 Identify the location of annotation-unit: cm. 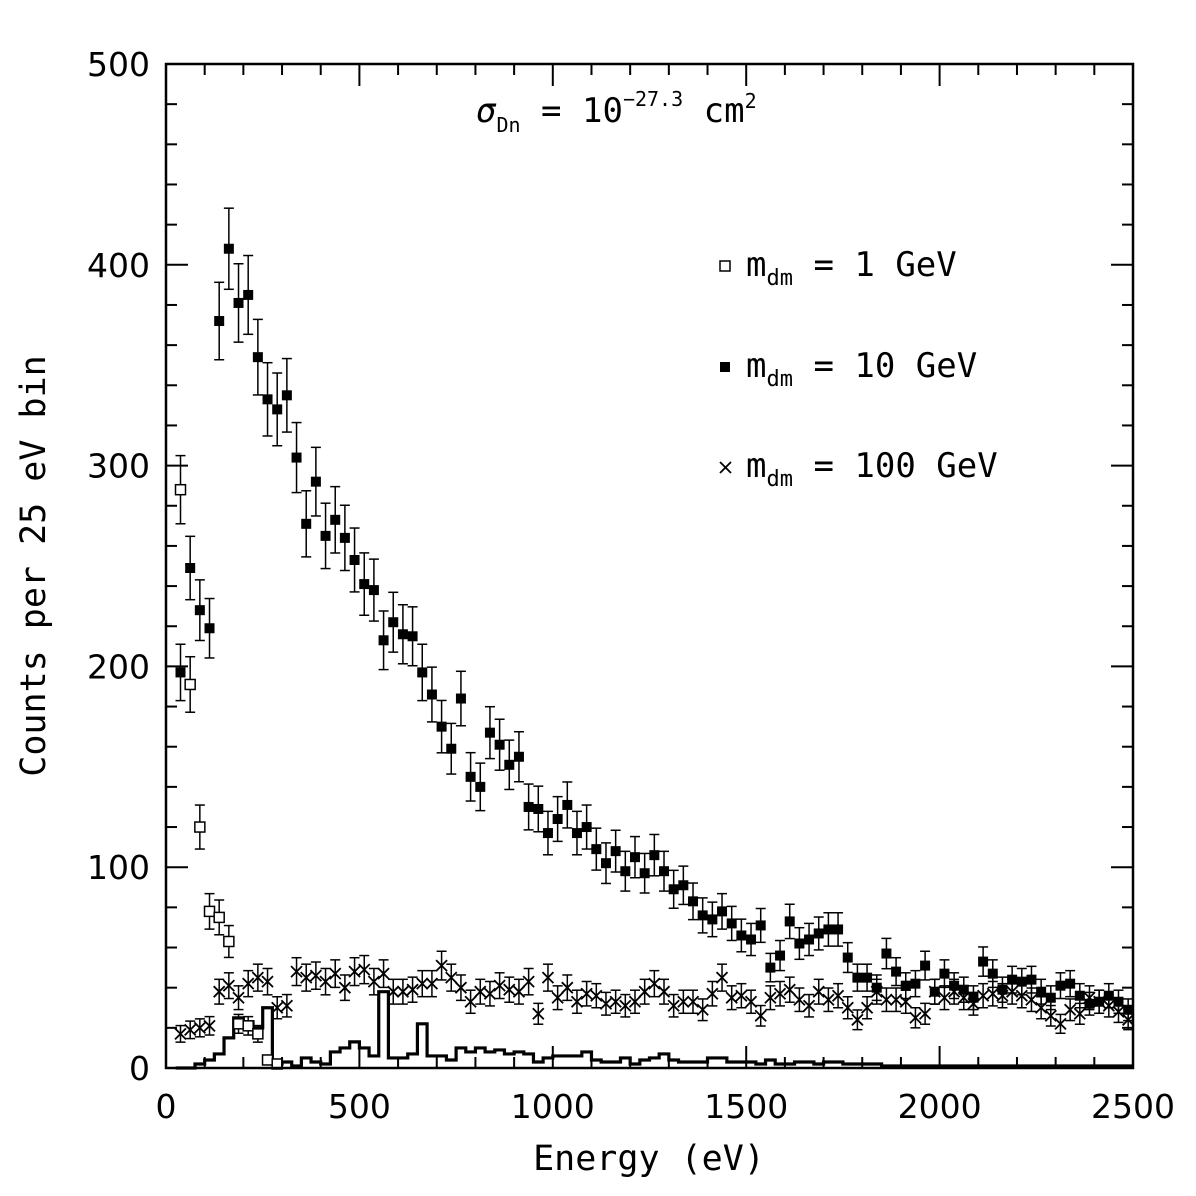
(713, 111).